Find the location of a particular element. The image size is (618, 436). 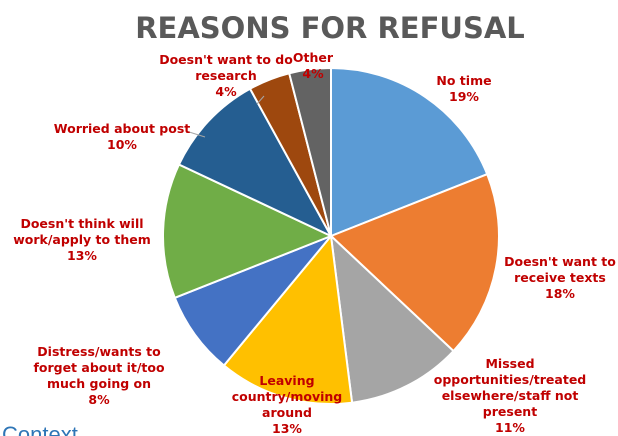

slice-label: No time 19% is located at coordinates (463, 88).